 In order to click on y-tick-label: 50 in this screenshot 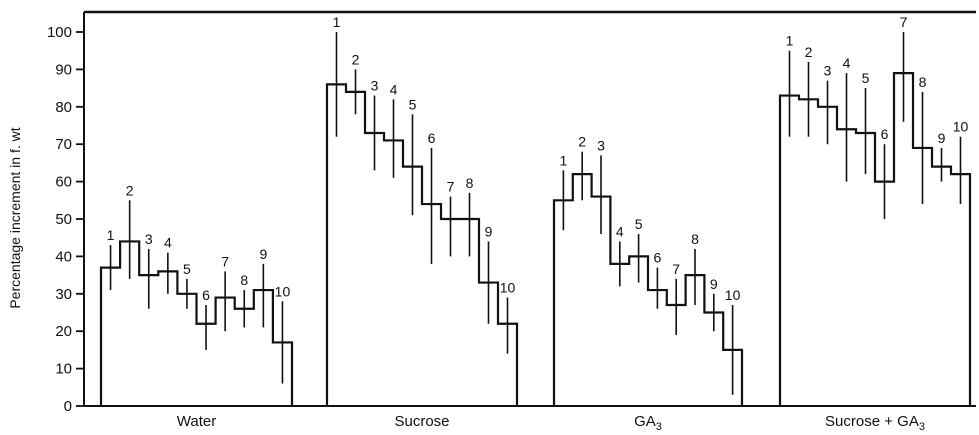, I will do `click(63, 219)`.